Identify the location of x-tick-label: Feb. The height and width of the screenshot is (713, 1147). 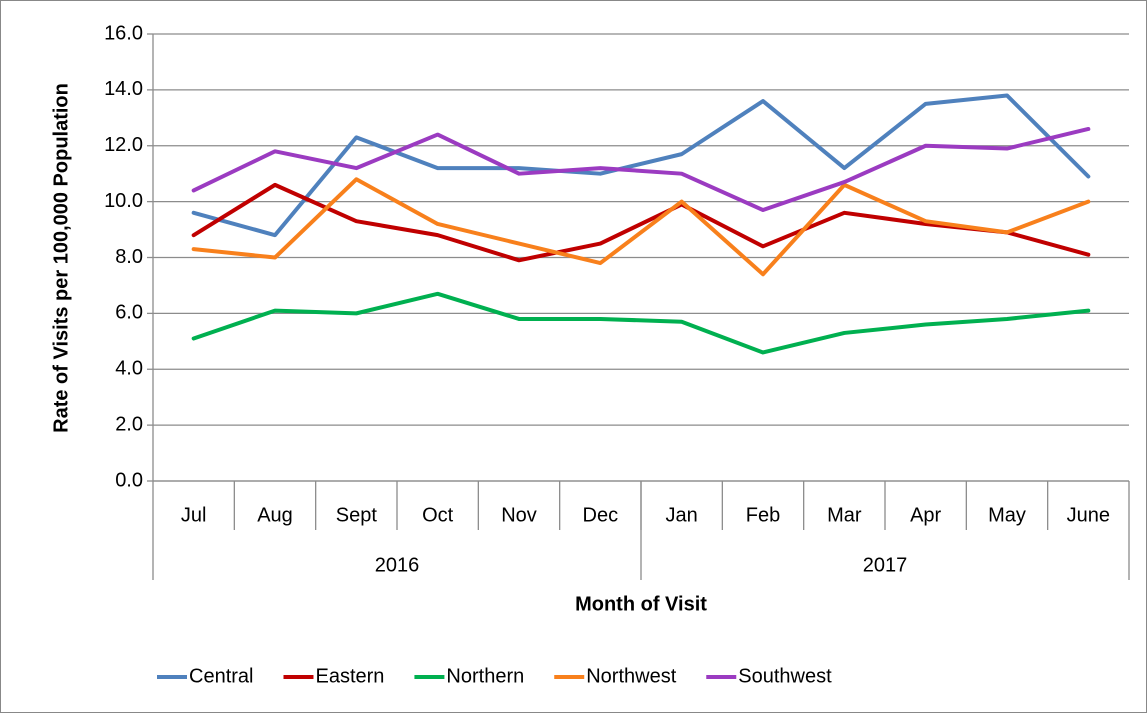
(763, 515).